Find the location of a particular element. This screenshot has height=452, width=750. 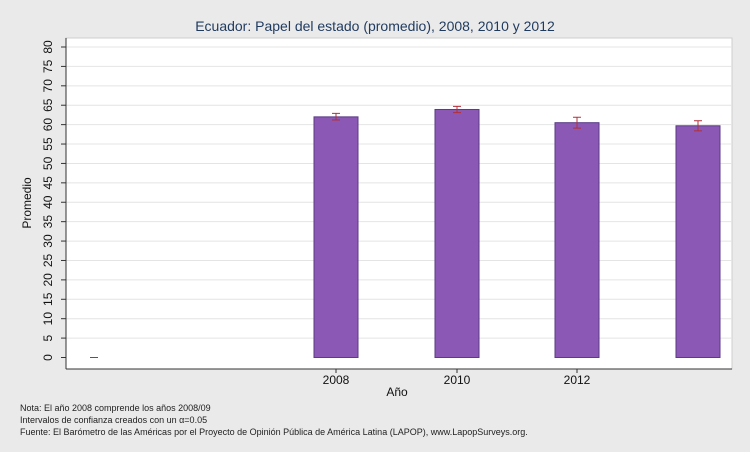

y-tick-label: 80 is located at coordinates (48, 47).